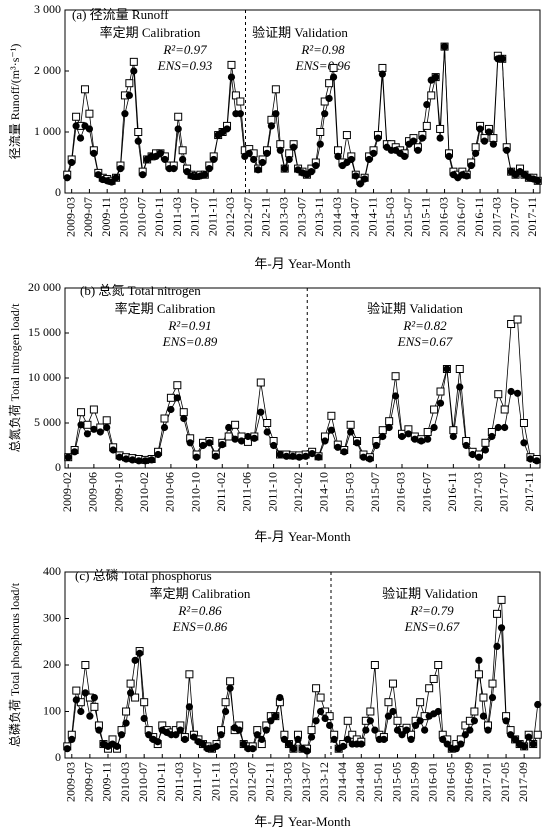  Describe the element at coordinates (14, 664) in the screenshot. I see `y-axis-title: 总磷负荷 Total phosphorus load/t` at that location.